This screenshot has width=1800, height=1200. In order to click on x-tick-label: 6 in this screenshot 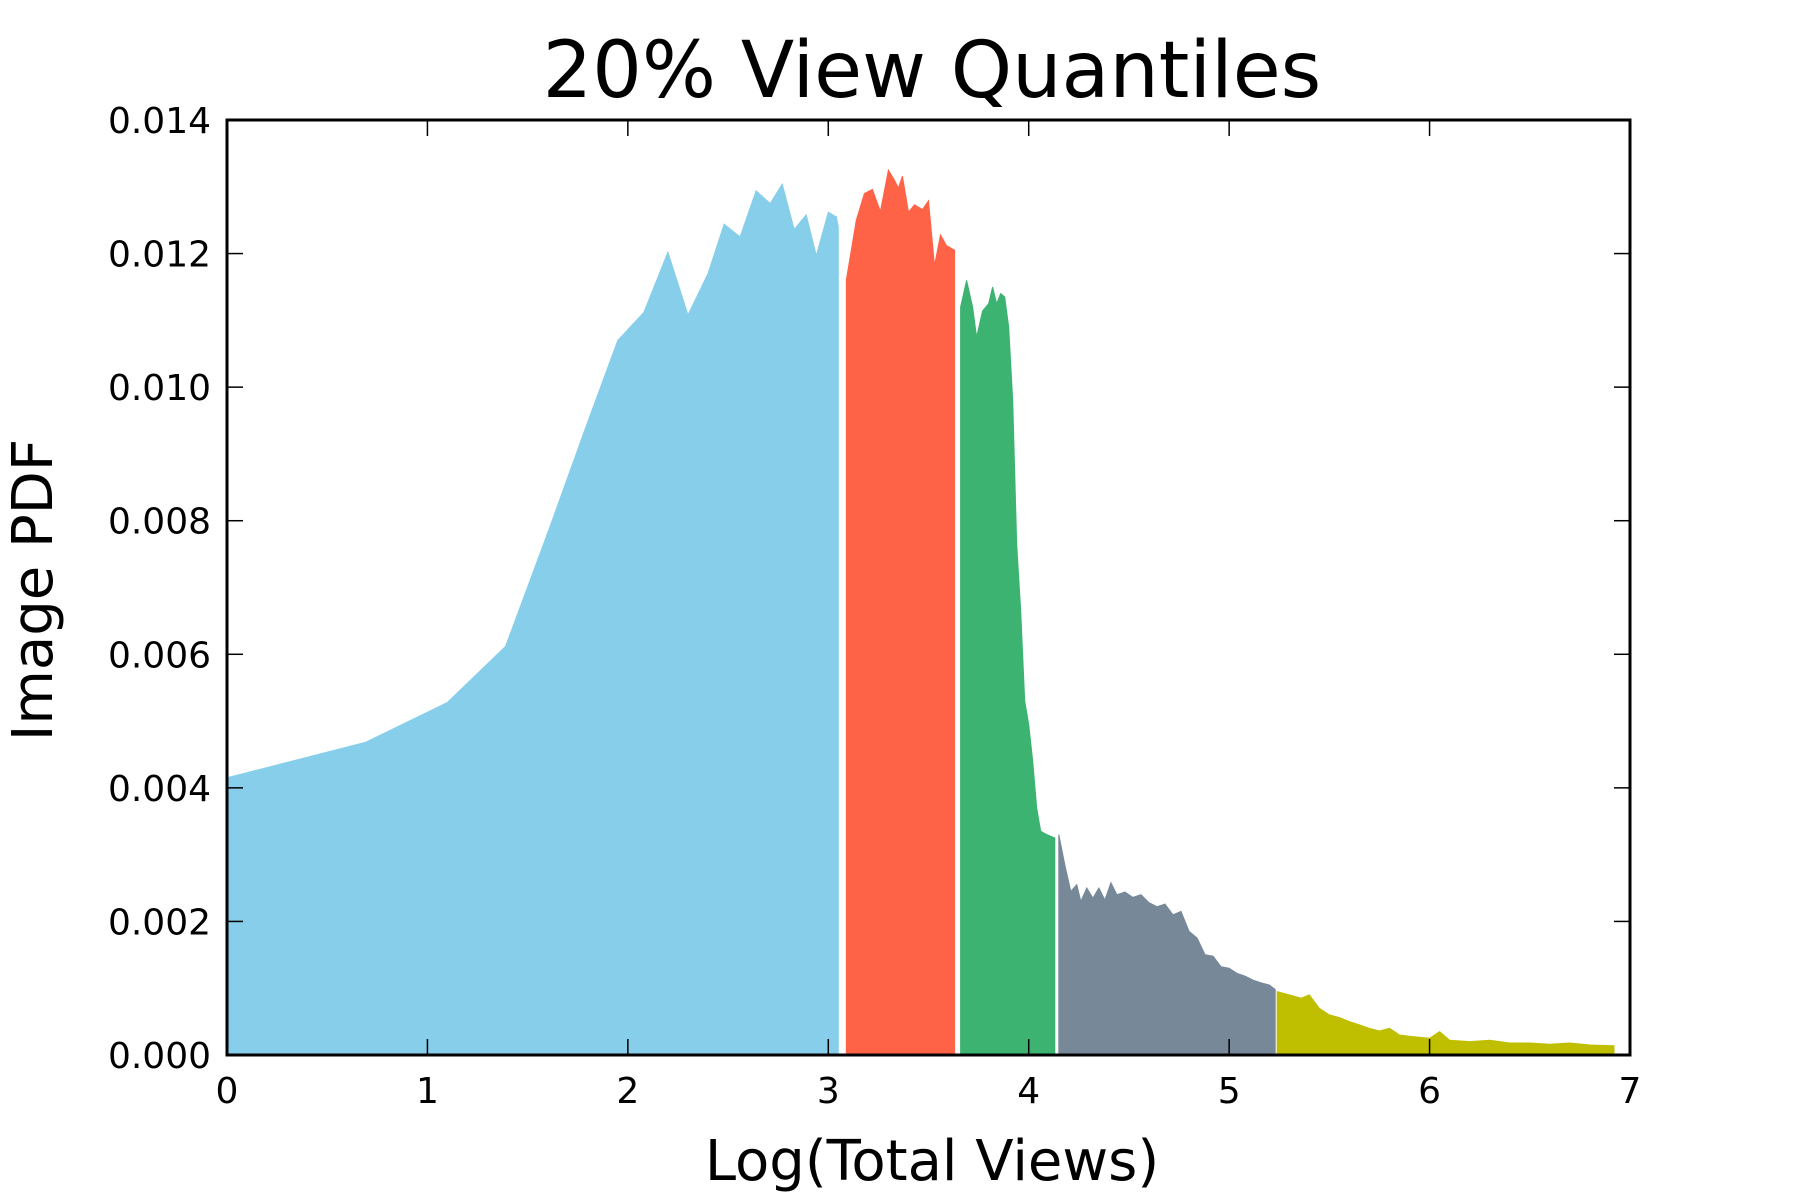, I will do `click(1429, 1091)`.